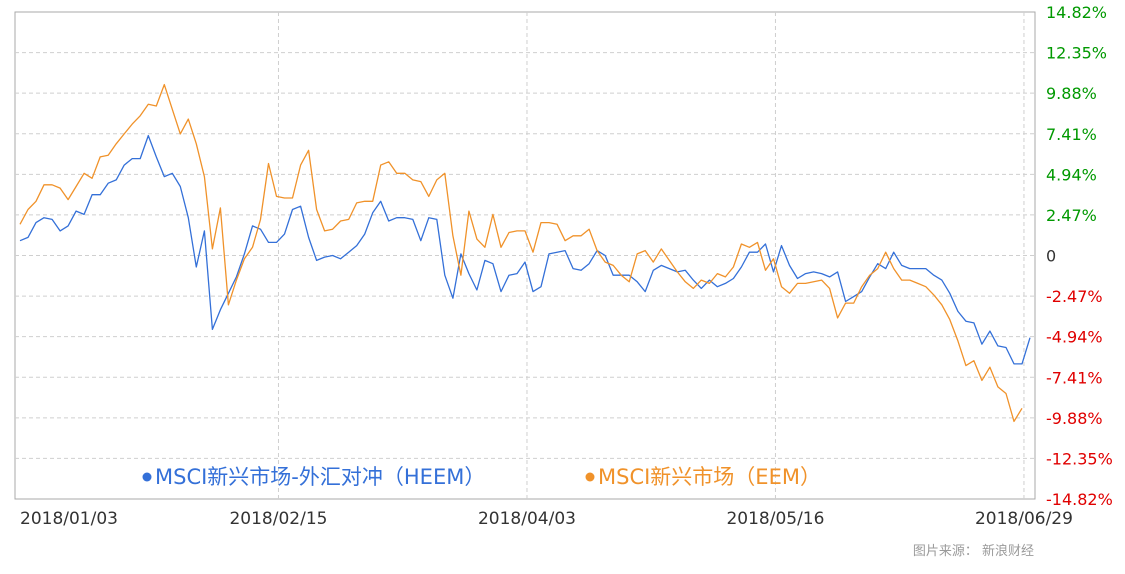 This screenshot has width=1125, height=574. I want to click on x-tick-label: 2018/05/16, so click(775, 519).